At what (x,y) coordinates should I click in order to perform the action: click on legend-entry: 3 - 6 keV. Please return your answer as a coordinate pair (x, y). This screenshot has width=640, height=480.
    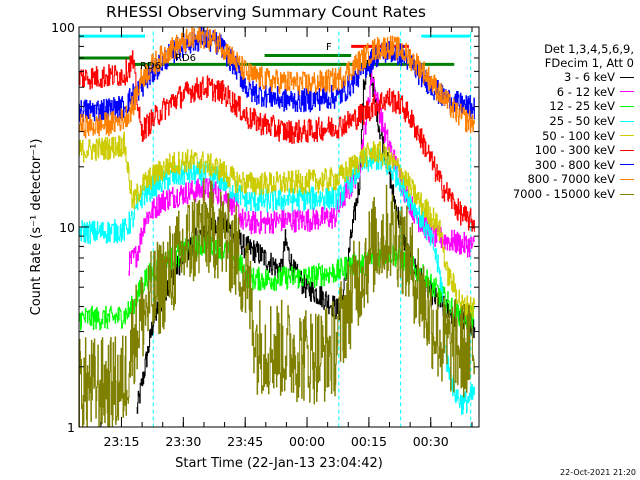
    Looking at the image, I should click on (559, 77).